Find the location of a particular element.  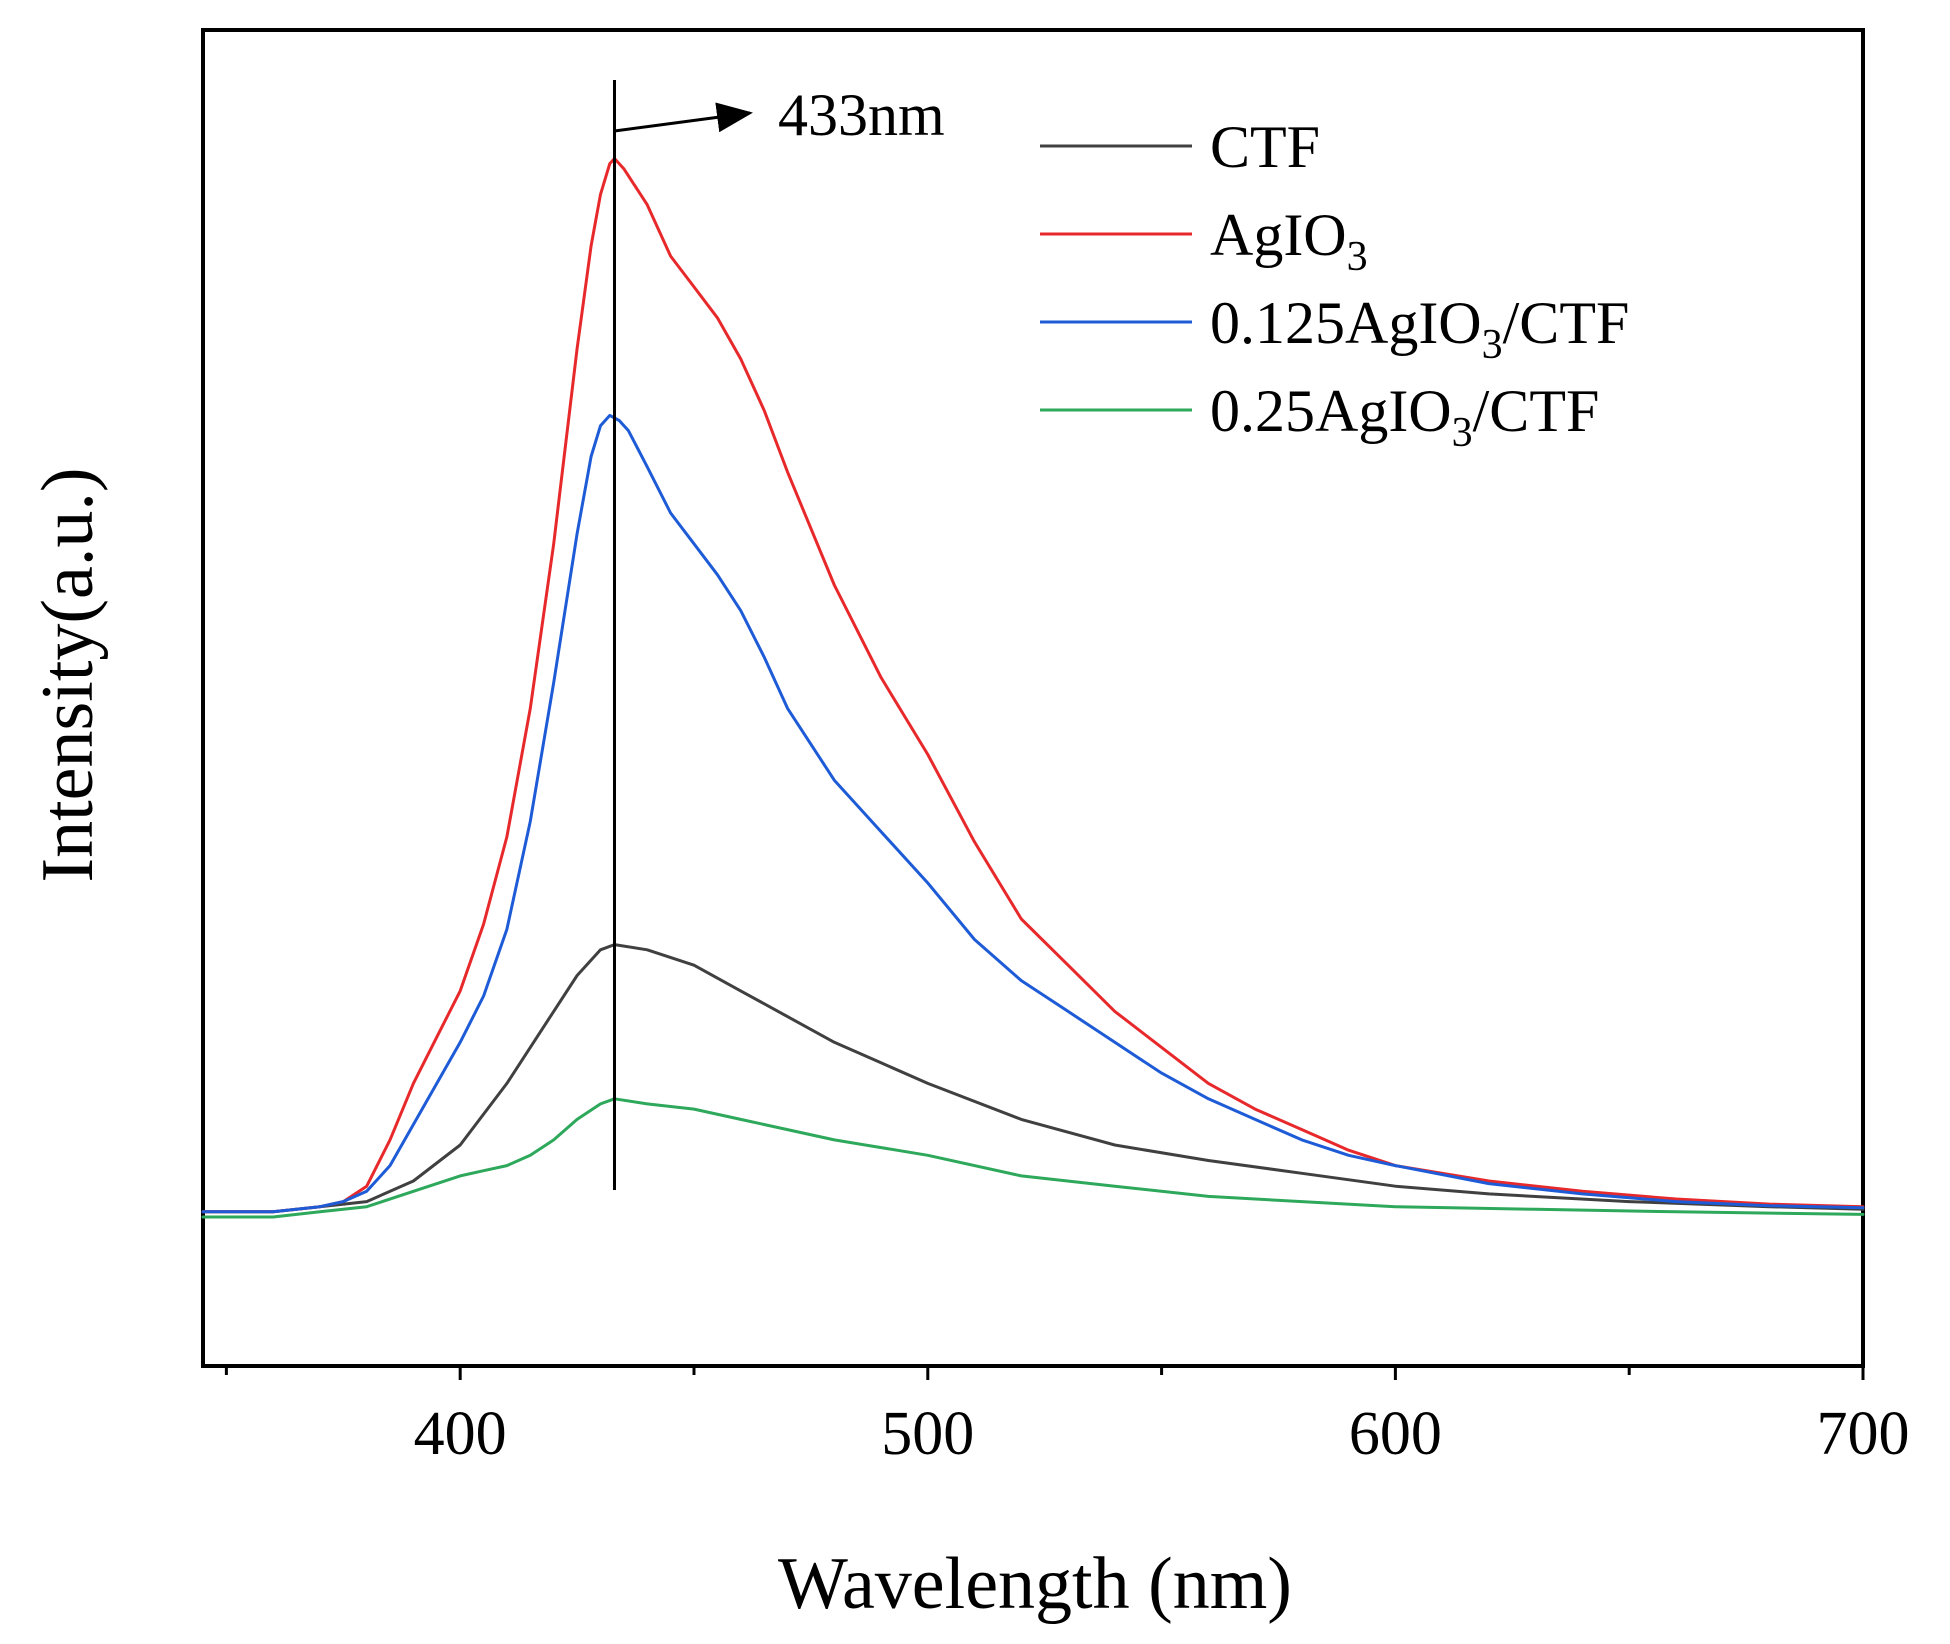

legend-label-0: CTF is located at coordinates (1265, 147).